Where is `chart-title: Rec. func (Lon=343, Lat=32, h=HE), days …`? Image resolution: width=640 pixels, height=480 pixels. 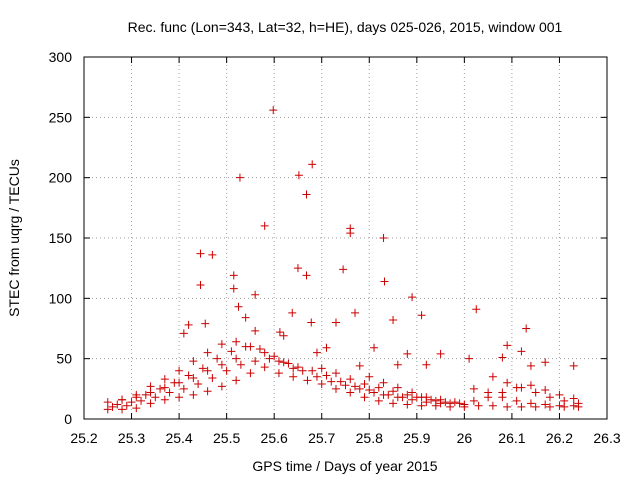 chart-title: Rec. func (Lon=343, Lat=32, h=HE), days … is located at coordinates (345, 27).